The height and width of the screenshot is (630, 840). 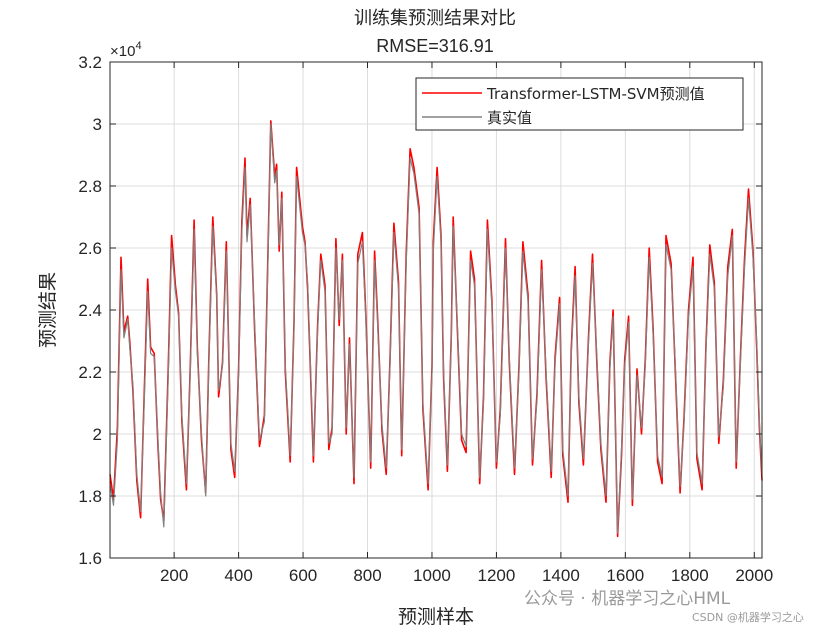 I want to click on y-tick-label: 1.6, so click(x=90, y=558).